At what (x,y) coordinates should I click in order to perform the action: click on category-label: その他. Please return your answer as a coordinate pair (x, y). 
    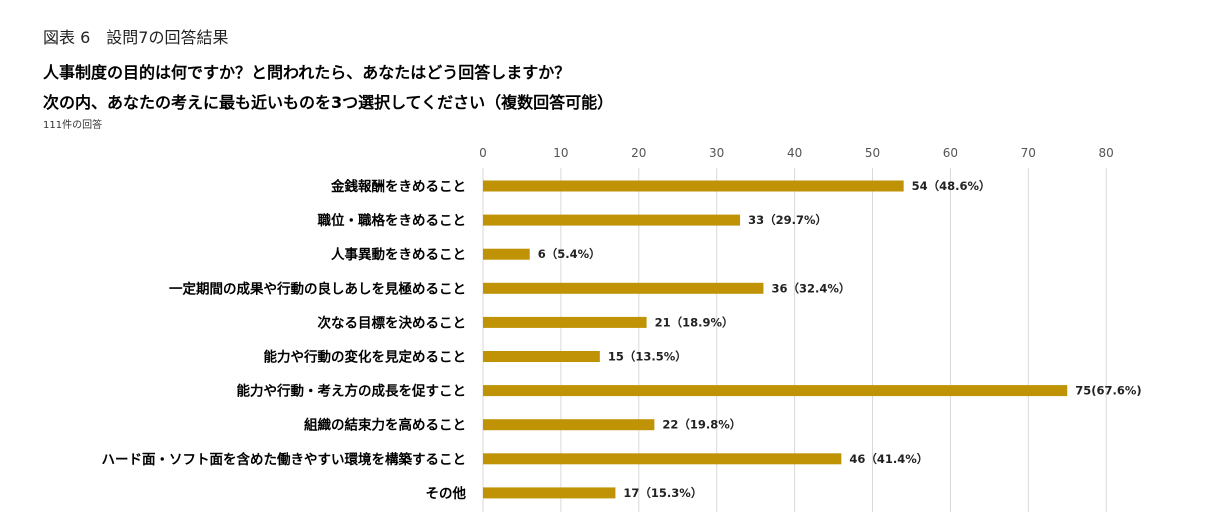
    Looking at the image, I should click on (446, 493).